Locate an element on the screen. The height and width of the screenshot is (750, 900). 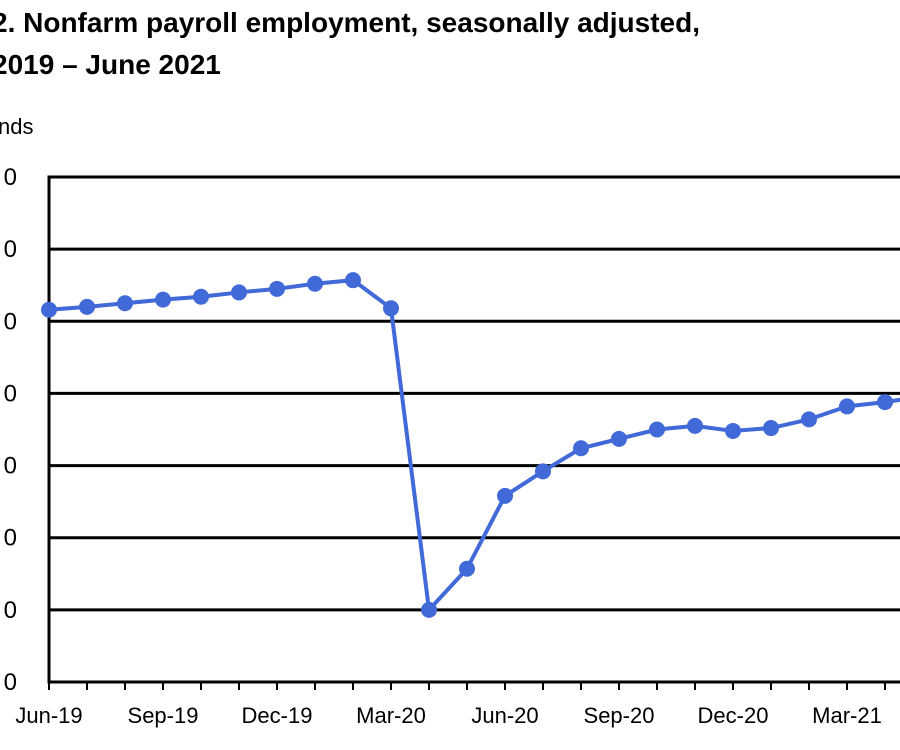
x-tick-label: Dec-20 is located at coordinates (733, 715).